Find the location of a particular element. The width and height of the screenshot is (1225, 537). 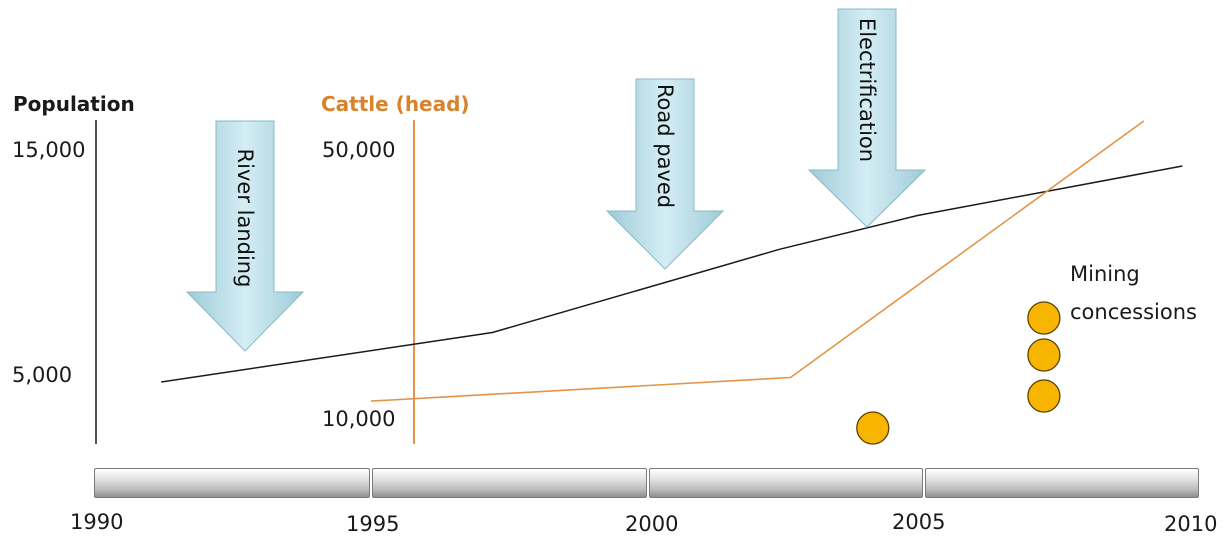

year-label-1990: 1990 is located at coordinates (97, 522).